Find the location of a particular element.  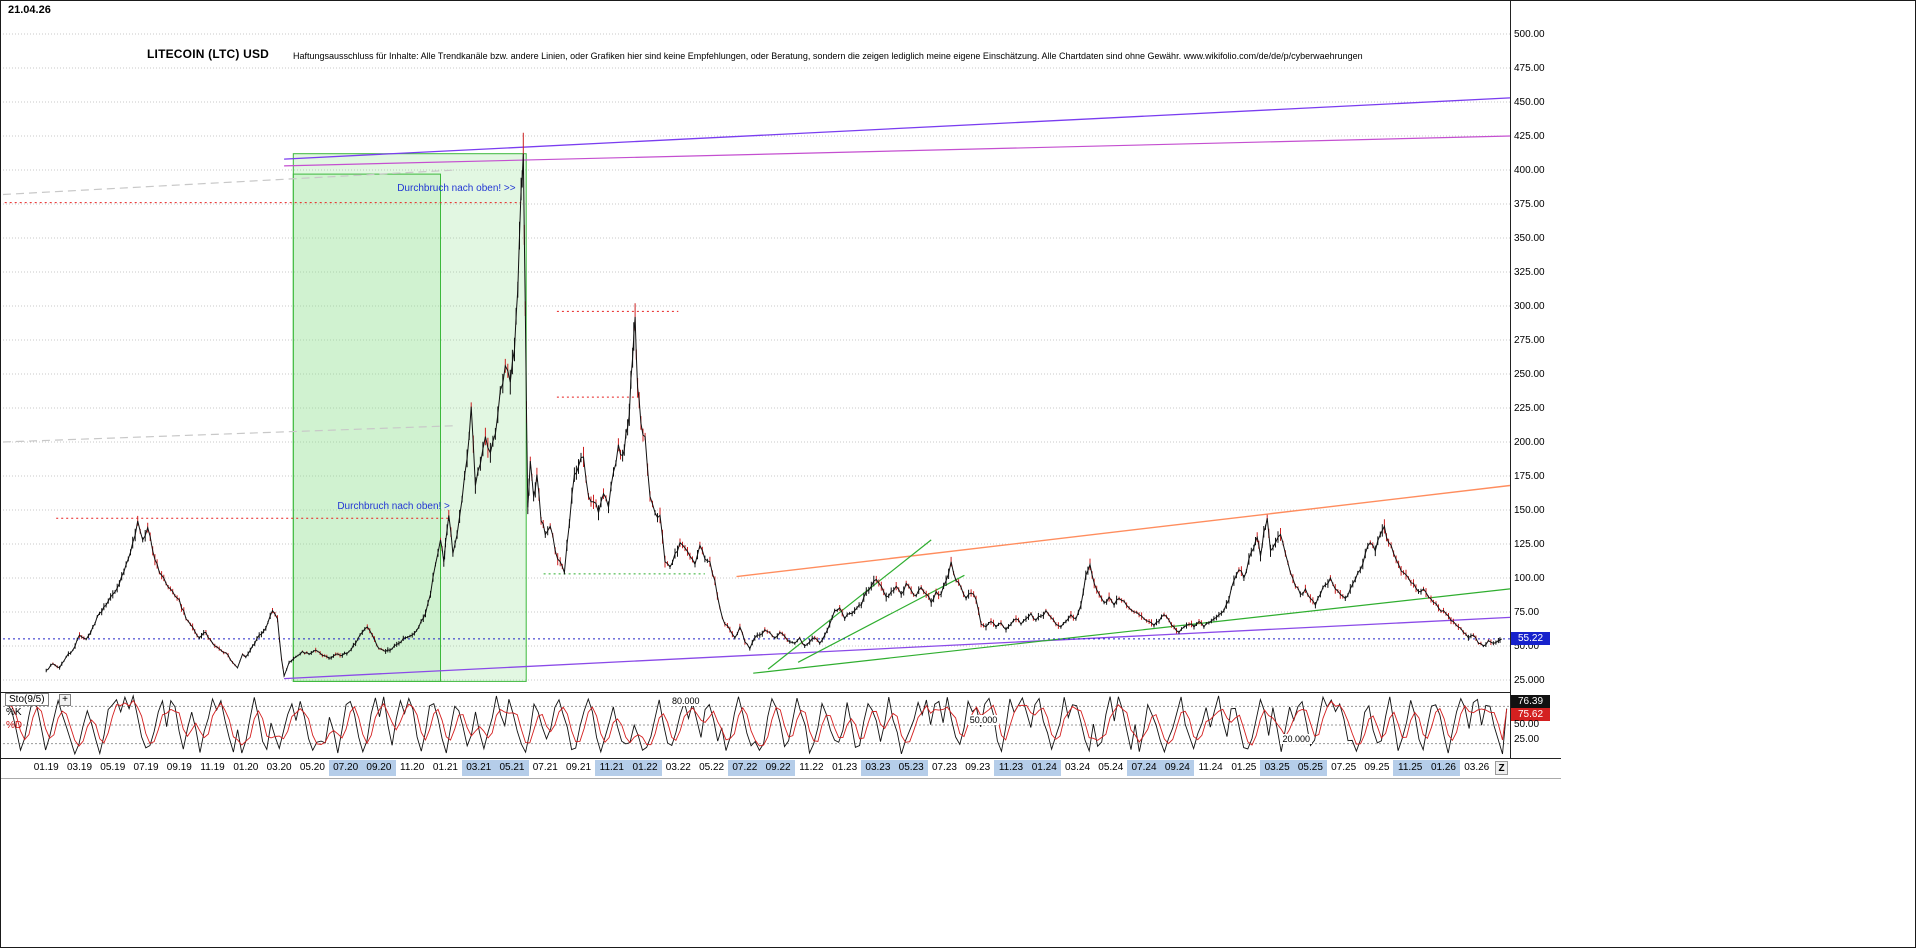

price-tick-label: 375.00 is located at coordinates (1529, 204).